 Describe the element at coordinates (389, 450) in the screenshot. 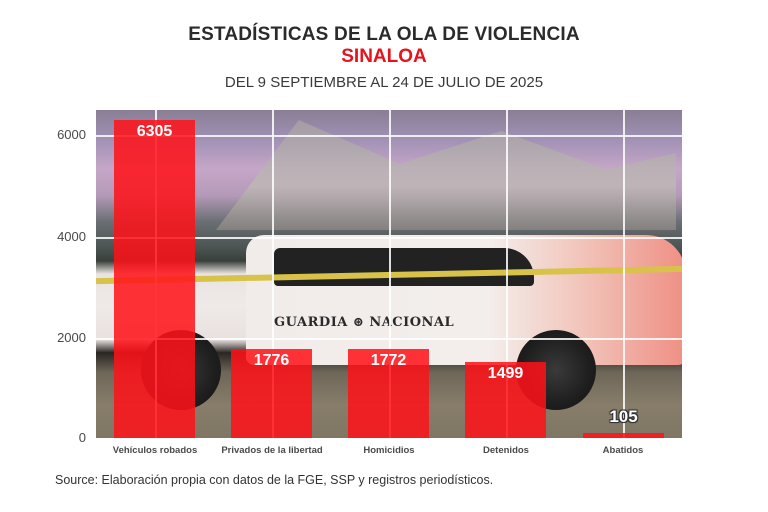

I see `x-tick-homicidios: Homicidios` at that location.